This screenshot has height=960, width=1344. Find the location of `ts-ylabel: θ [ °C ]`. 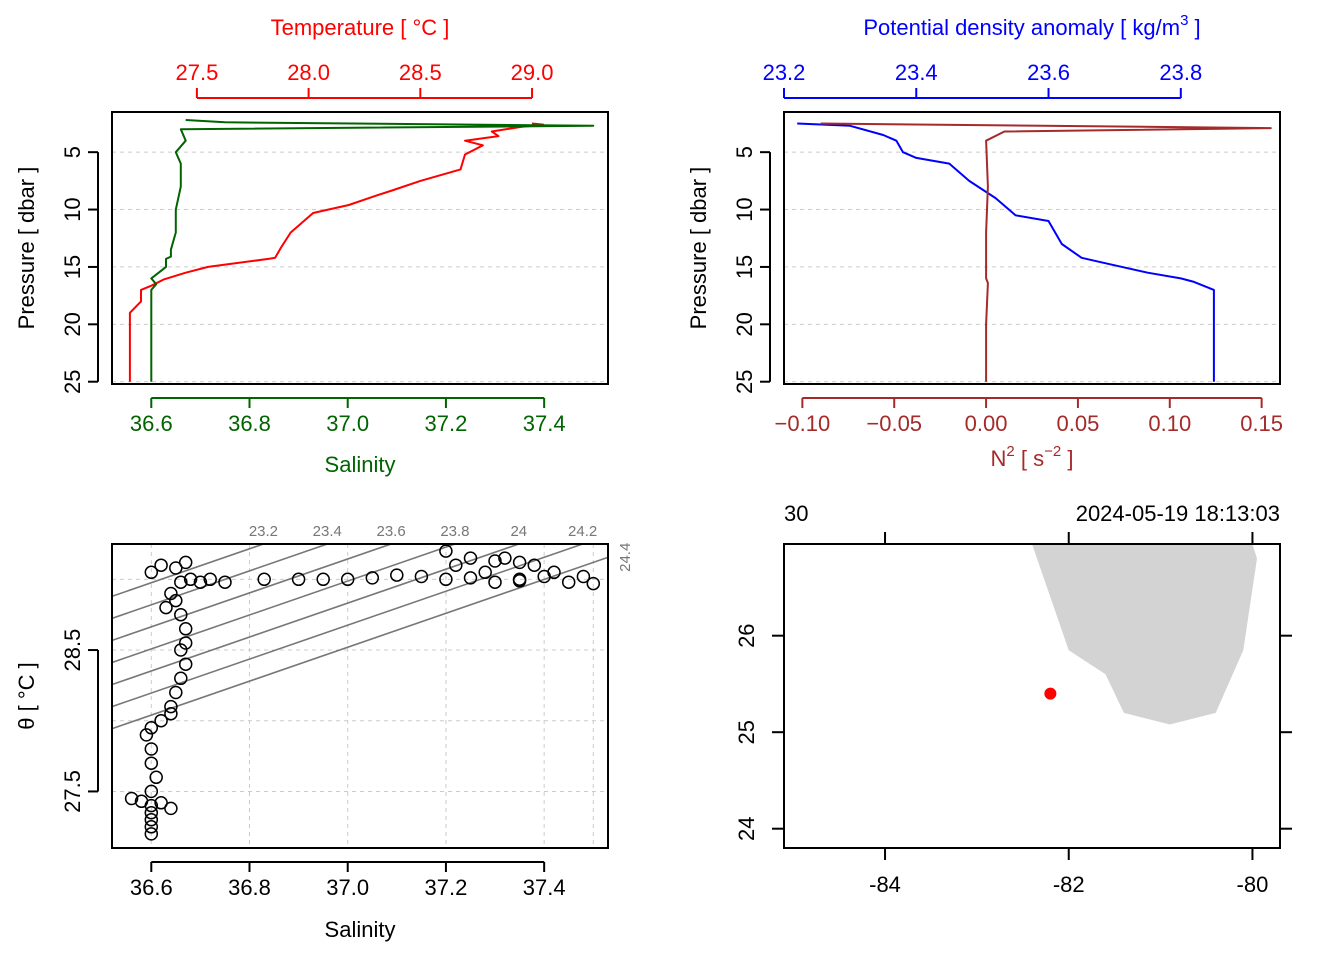

ts-ylabel: θ [ °C ] is located at coordinates (26, 695).